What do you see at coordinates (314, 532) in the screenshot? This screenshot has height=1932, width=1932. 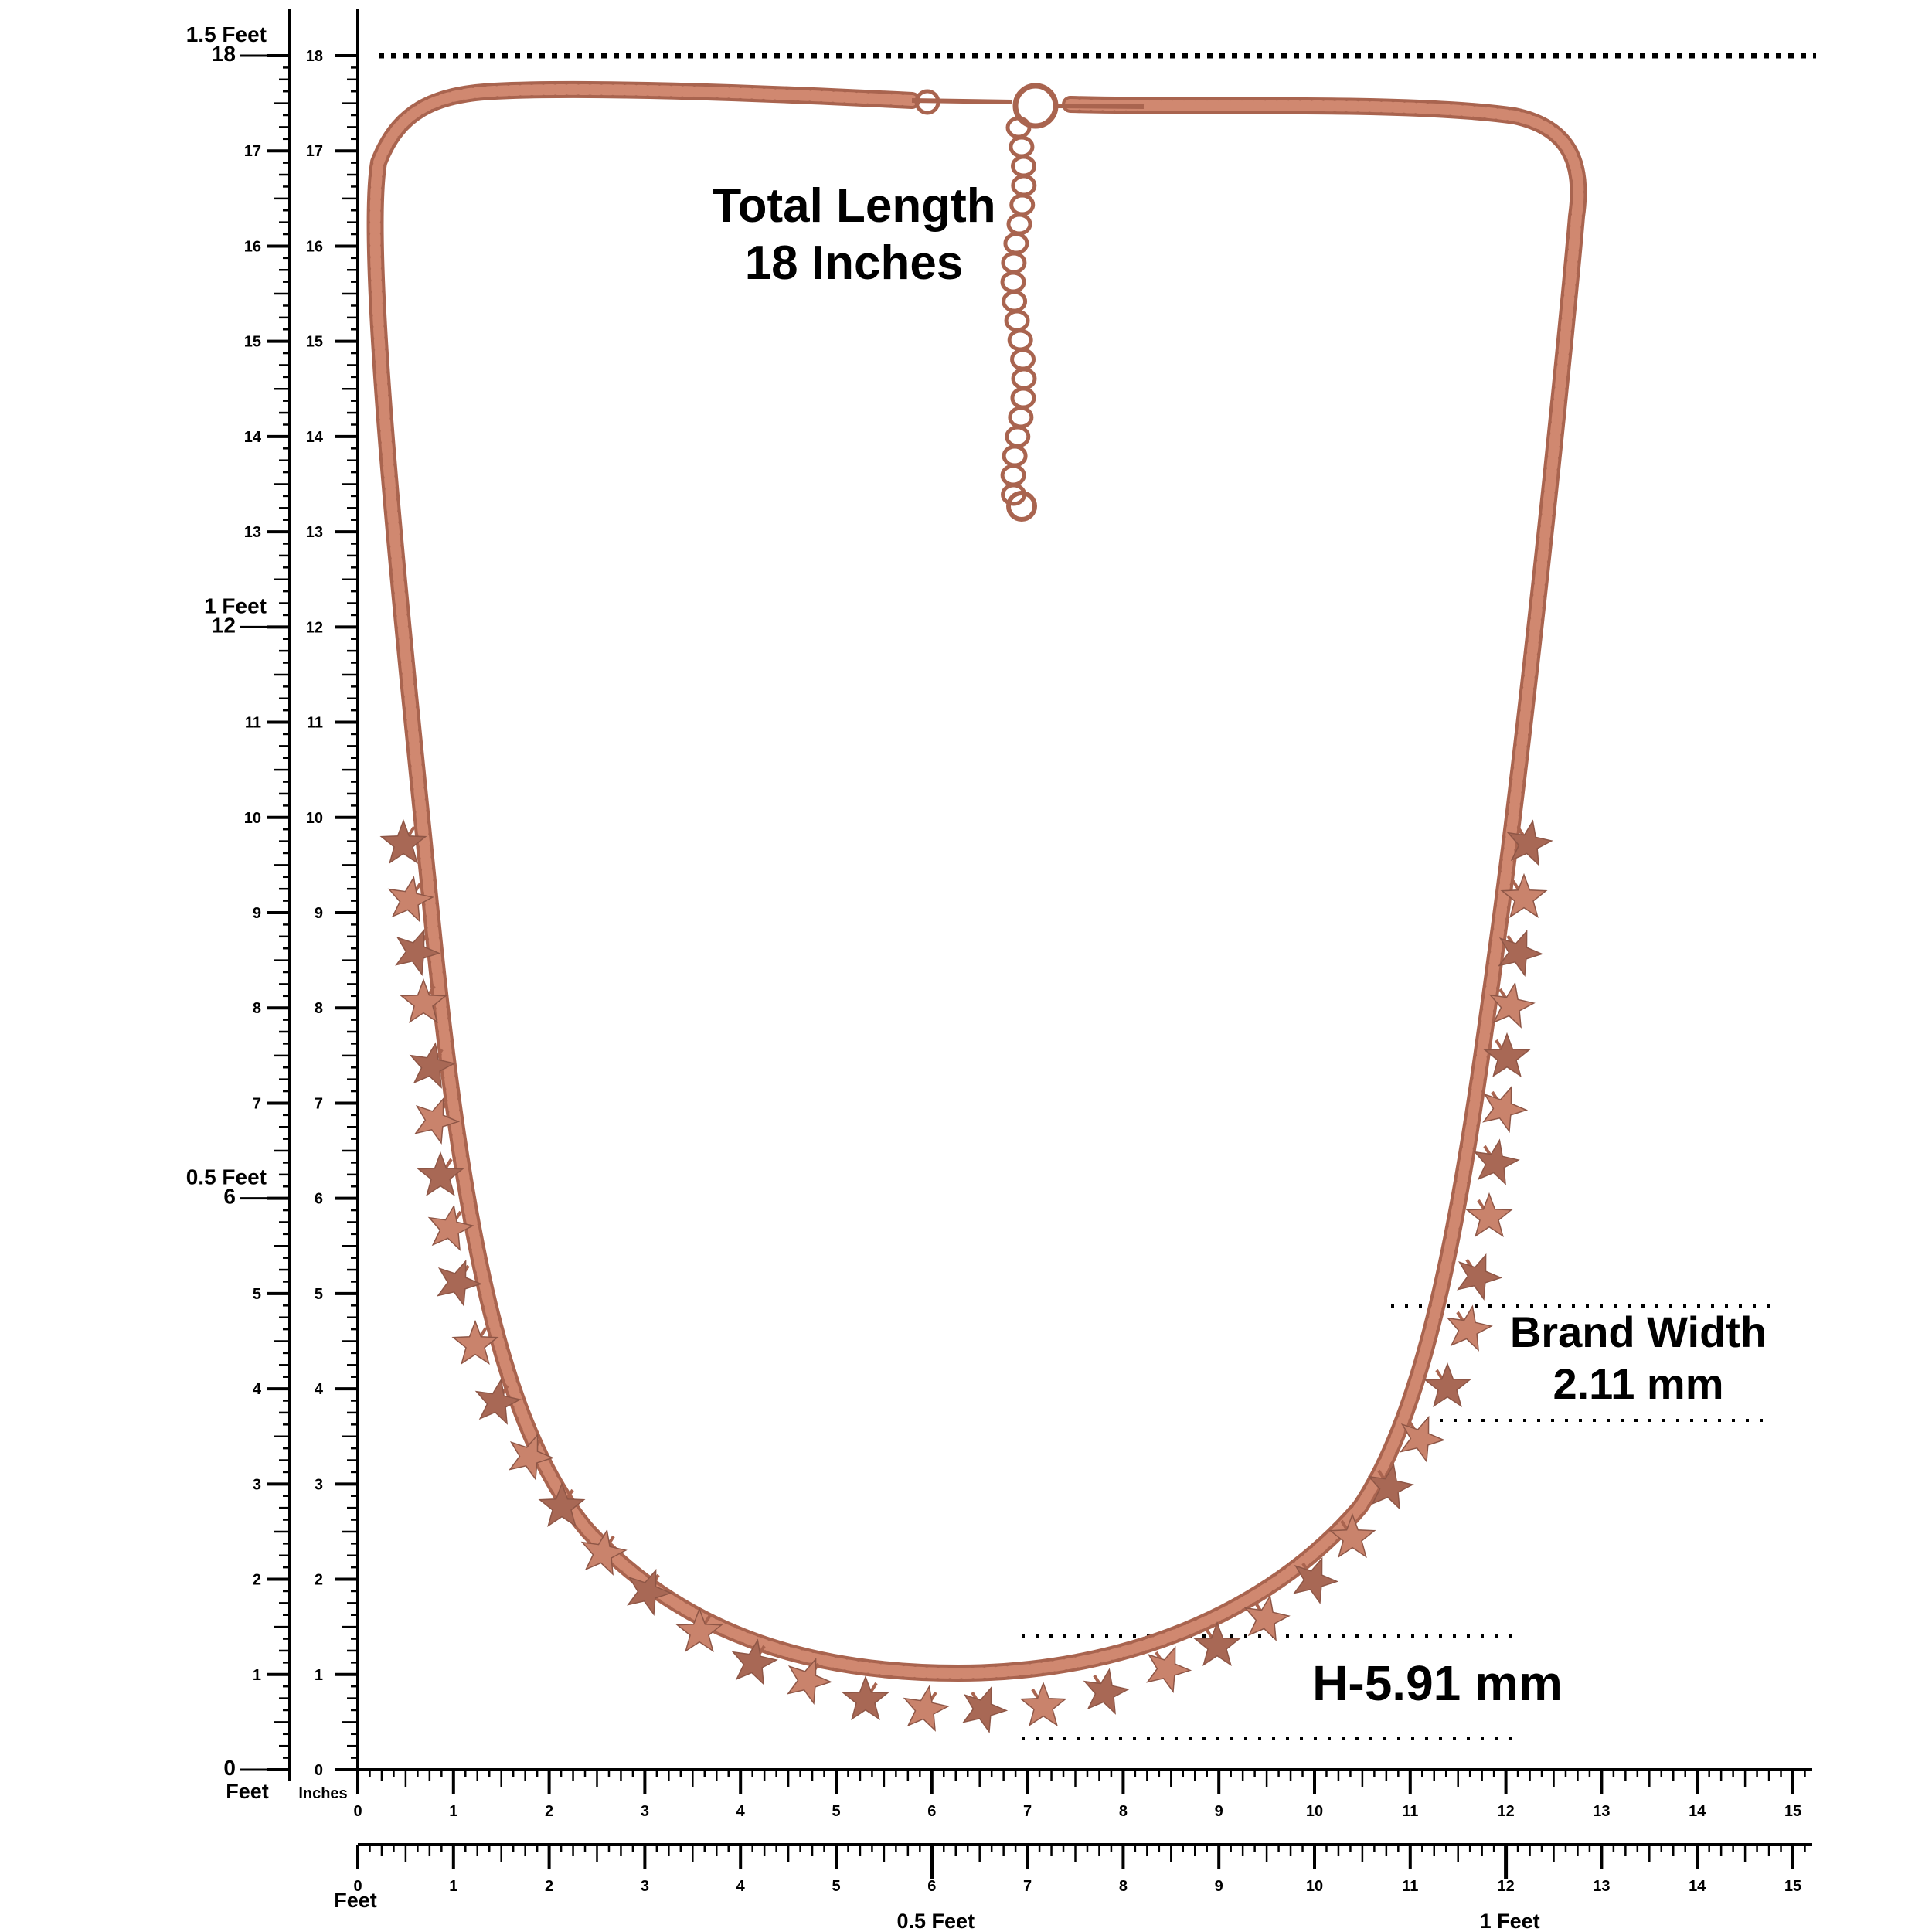 I see `vruler-inner-tick-13: 13` at bounding box center [314, 532].